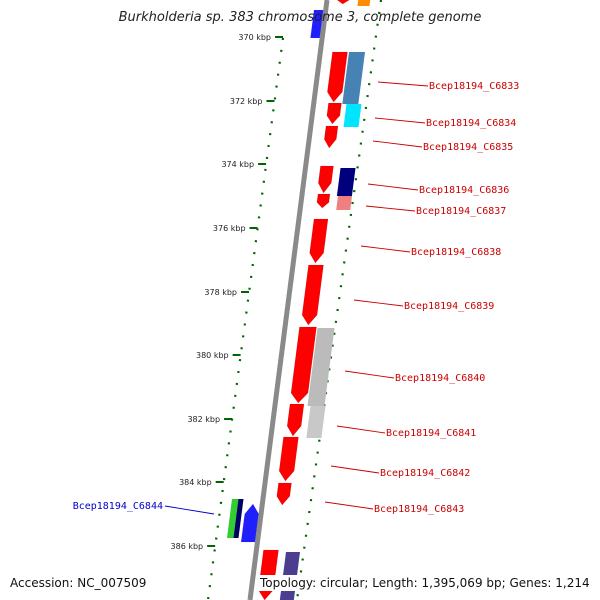 Image resolution: width=600 pixels, height=600 pixels. Describe the element at coordinates (212, 355) in the screenshot. I see `tick-label: 380 kbp` at that location.